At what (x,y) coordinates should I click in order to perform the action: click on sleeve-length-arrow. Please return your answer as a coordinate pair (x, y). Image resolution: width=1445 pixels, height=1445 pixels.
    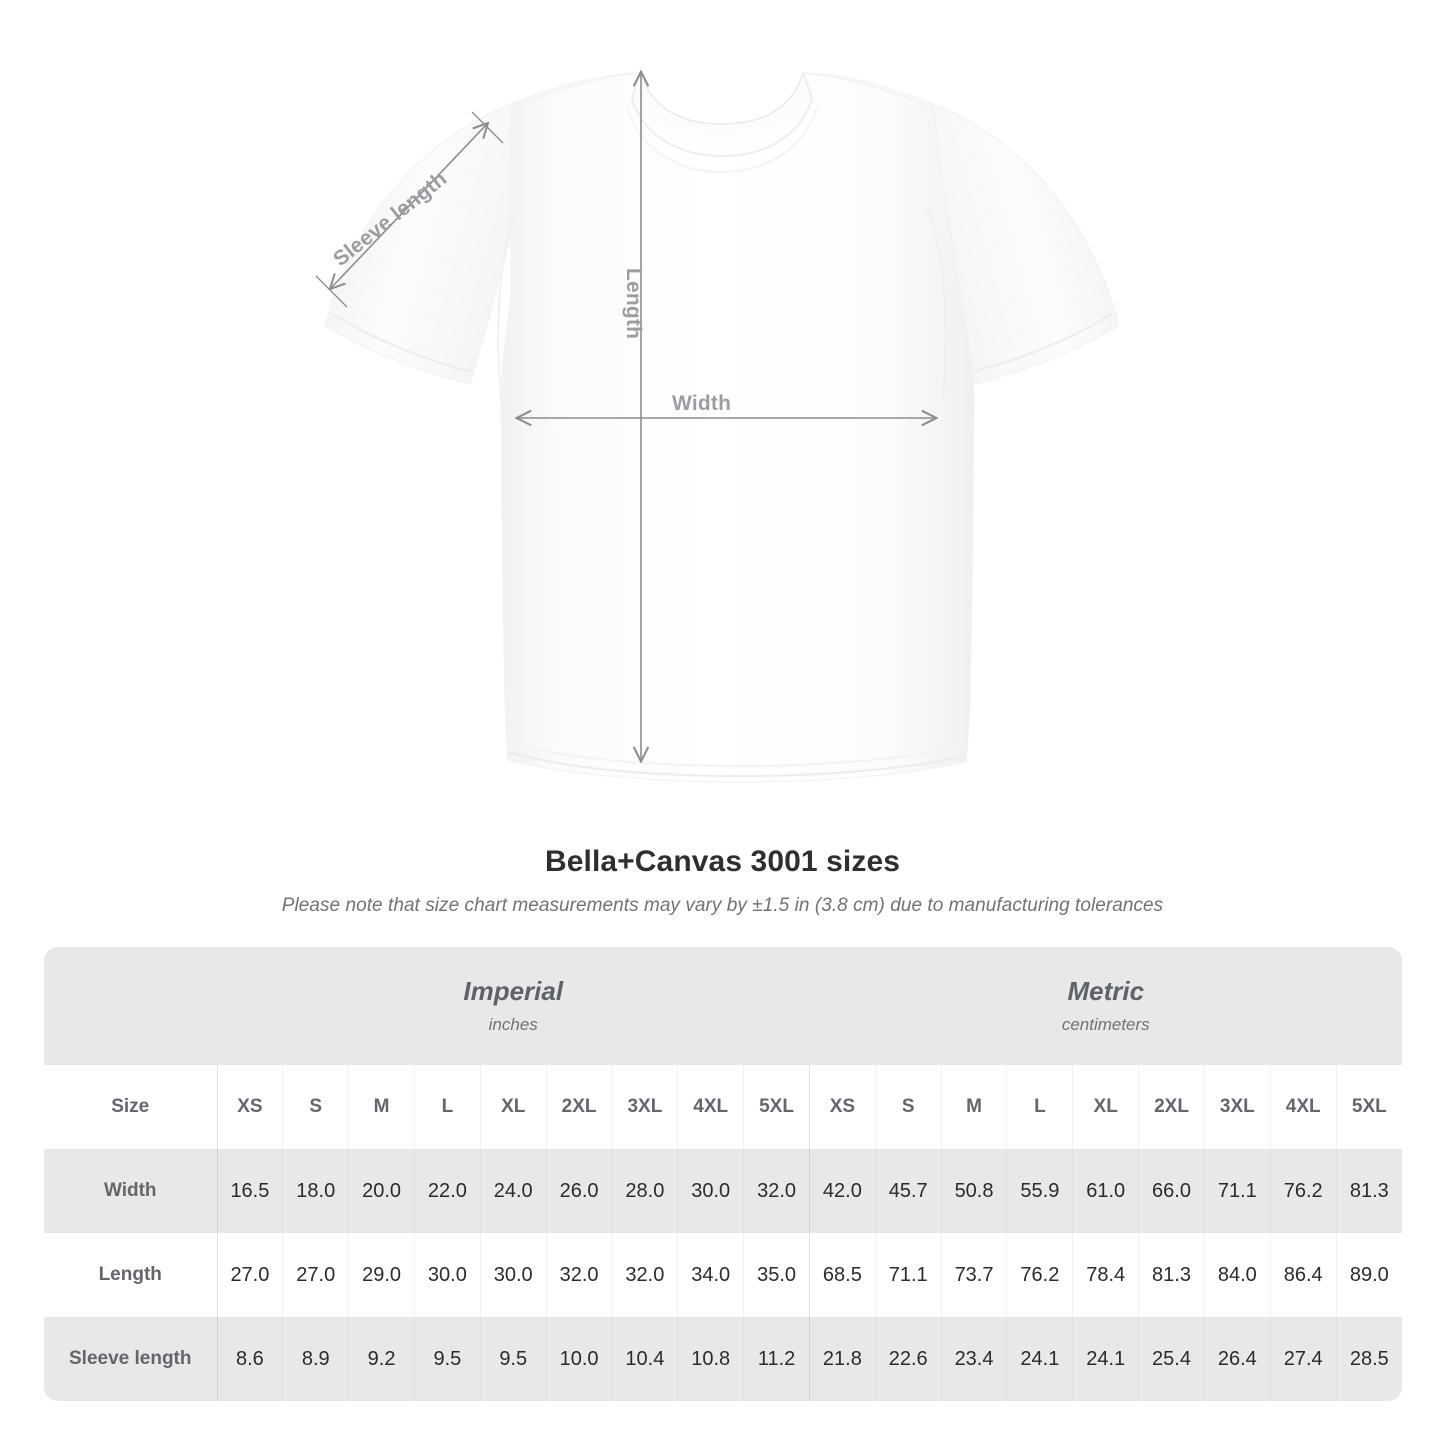
    Looking at the image, I should click on (409, 206).